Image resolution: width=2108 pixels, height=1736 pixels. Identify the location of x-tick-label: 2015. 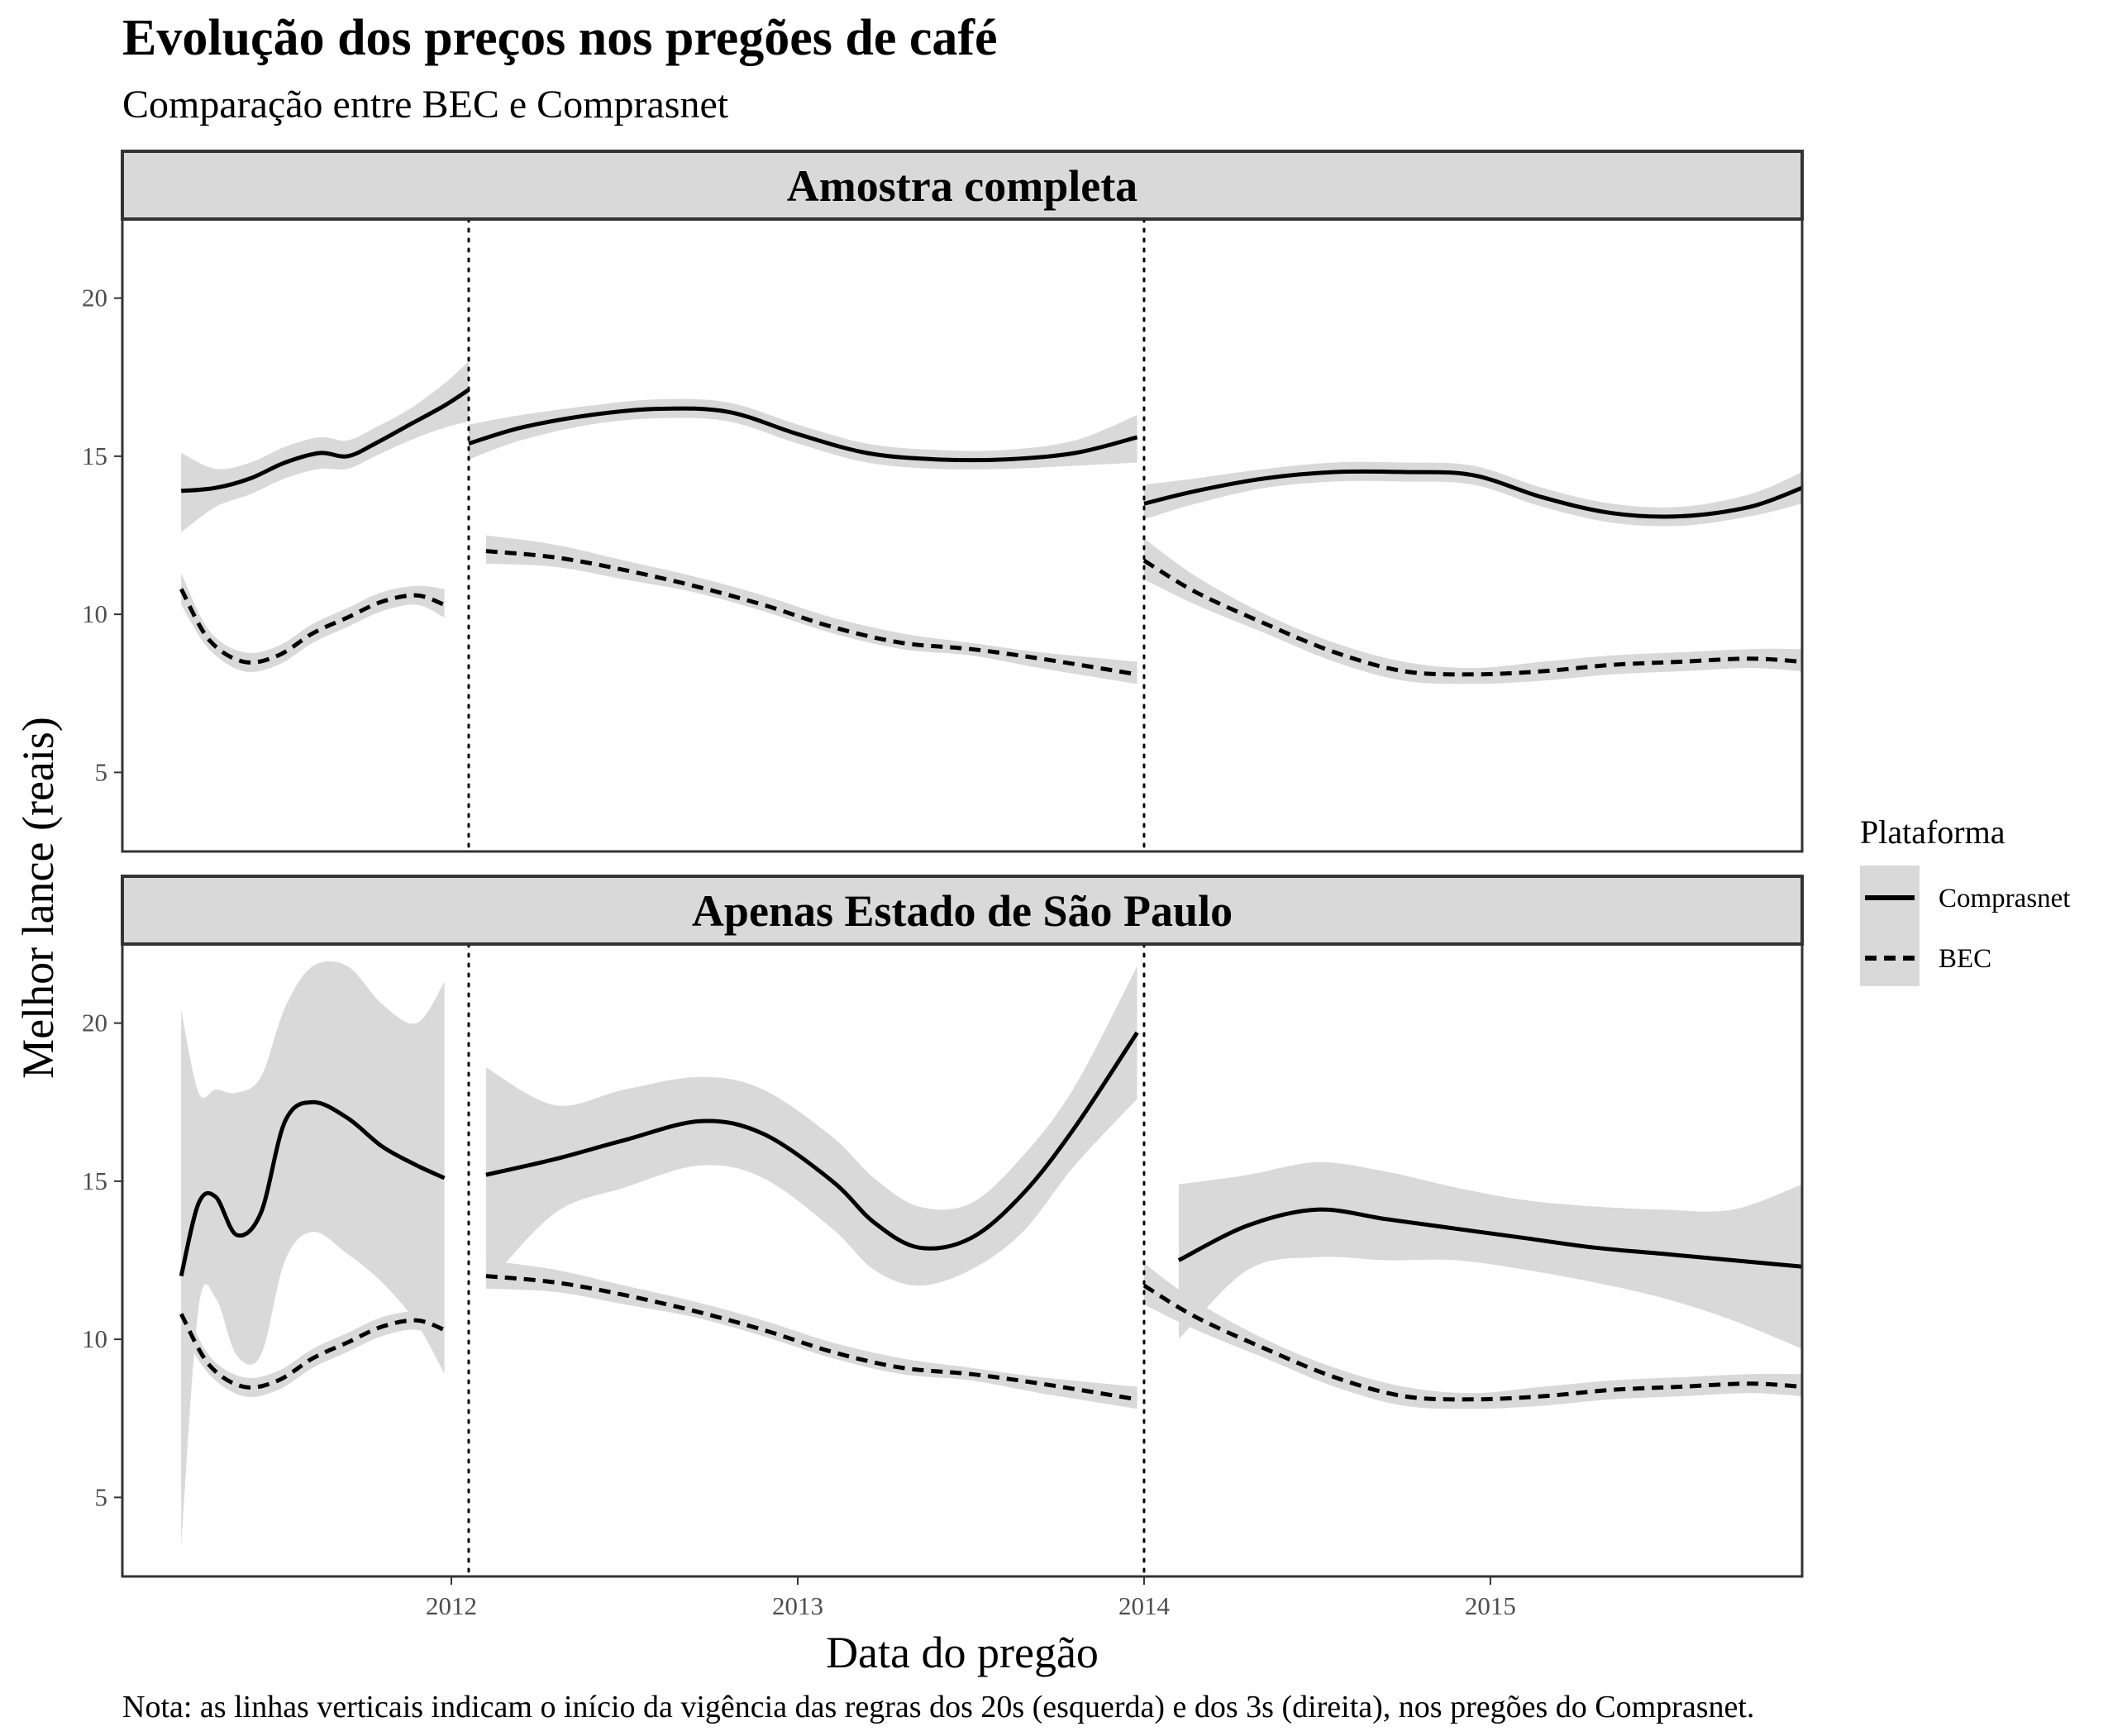
(1490, 1605).